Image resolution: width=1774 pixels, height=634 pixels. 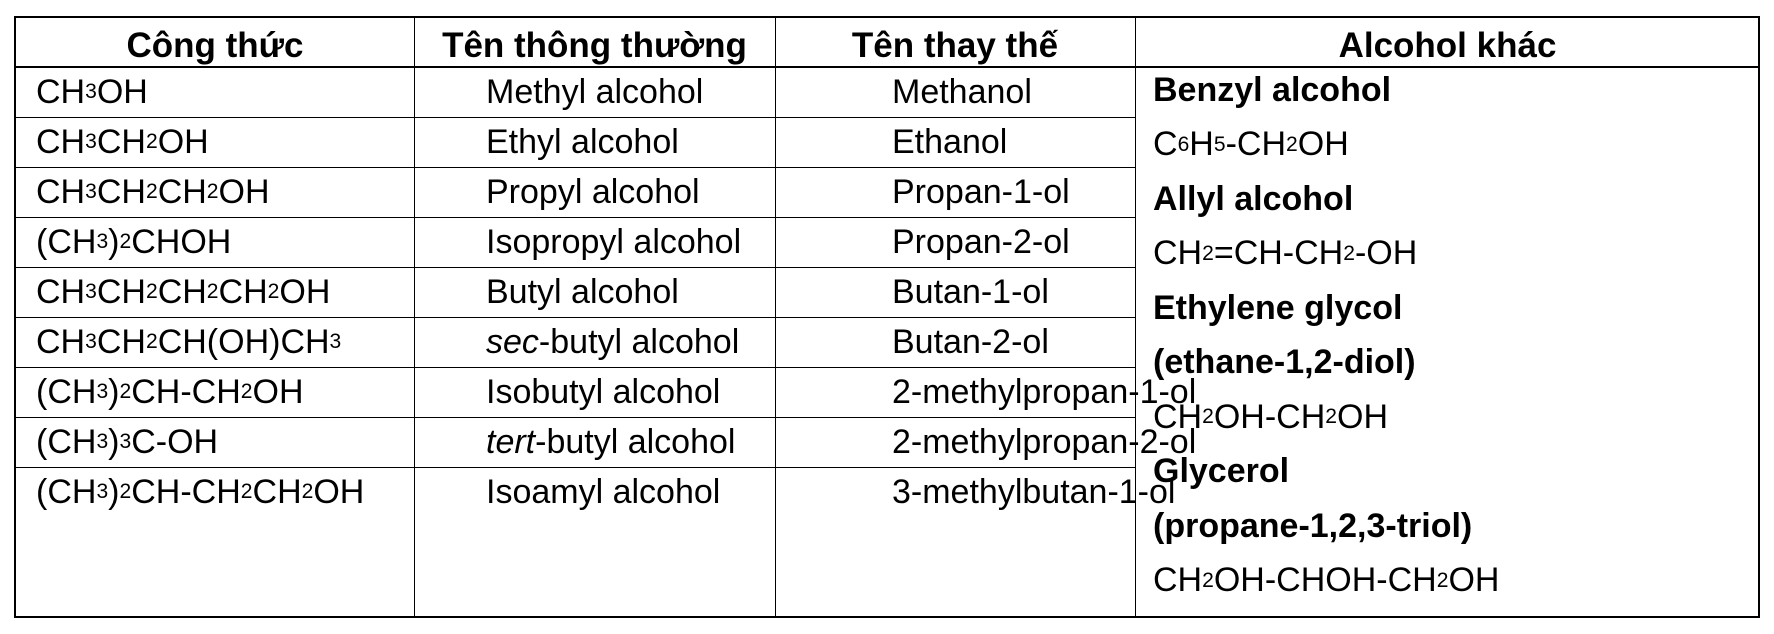 What do you see at coordinates (243, 341) in the screenshot?
I see `text-run: CH(OH)CH` at bounding box center [243, 341].